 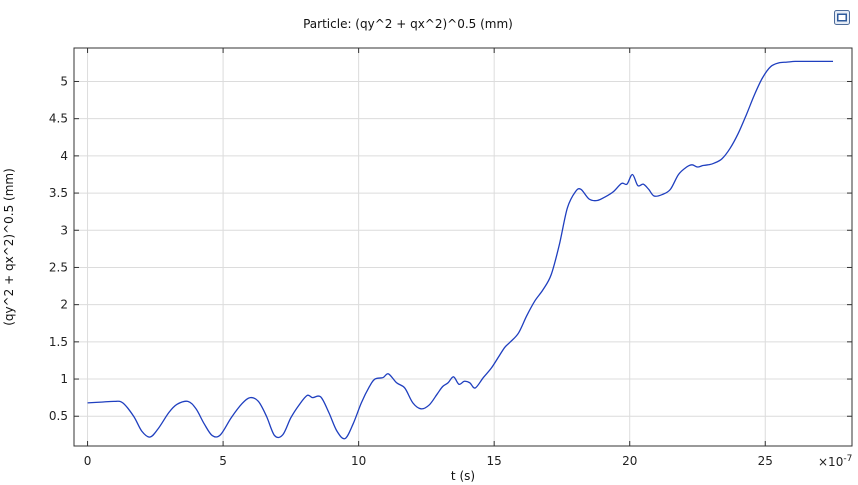 I want to click on y-tick-label: 5, so click(x=64, y=81).